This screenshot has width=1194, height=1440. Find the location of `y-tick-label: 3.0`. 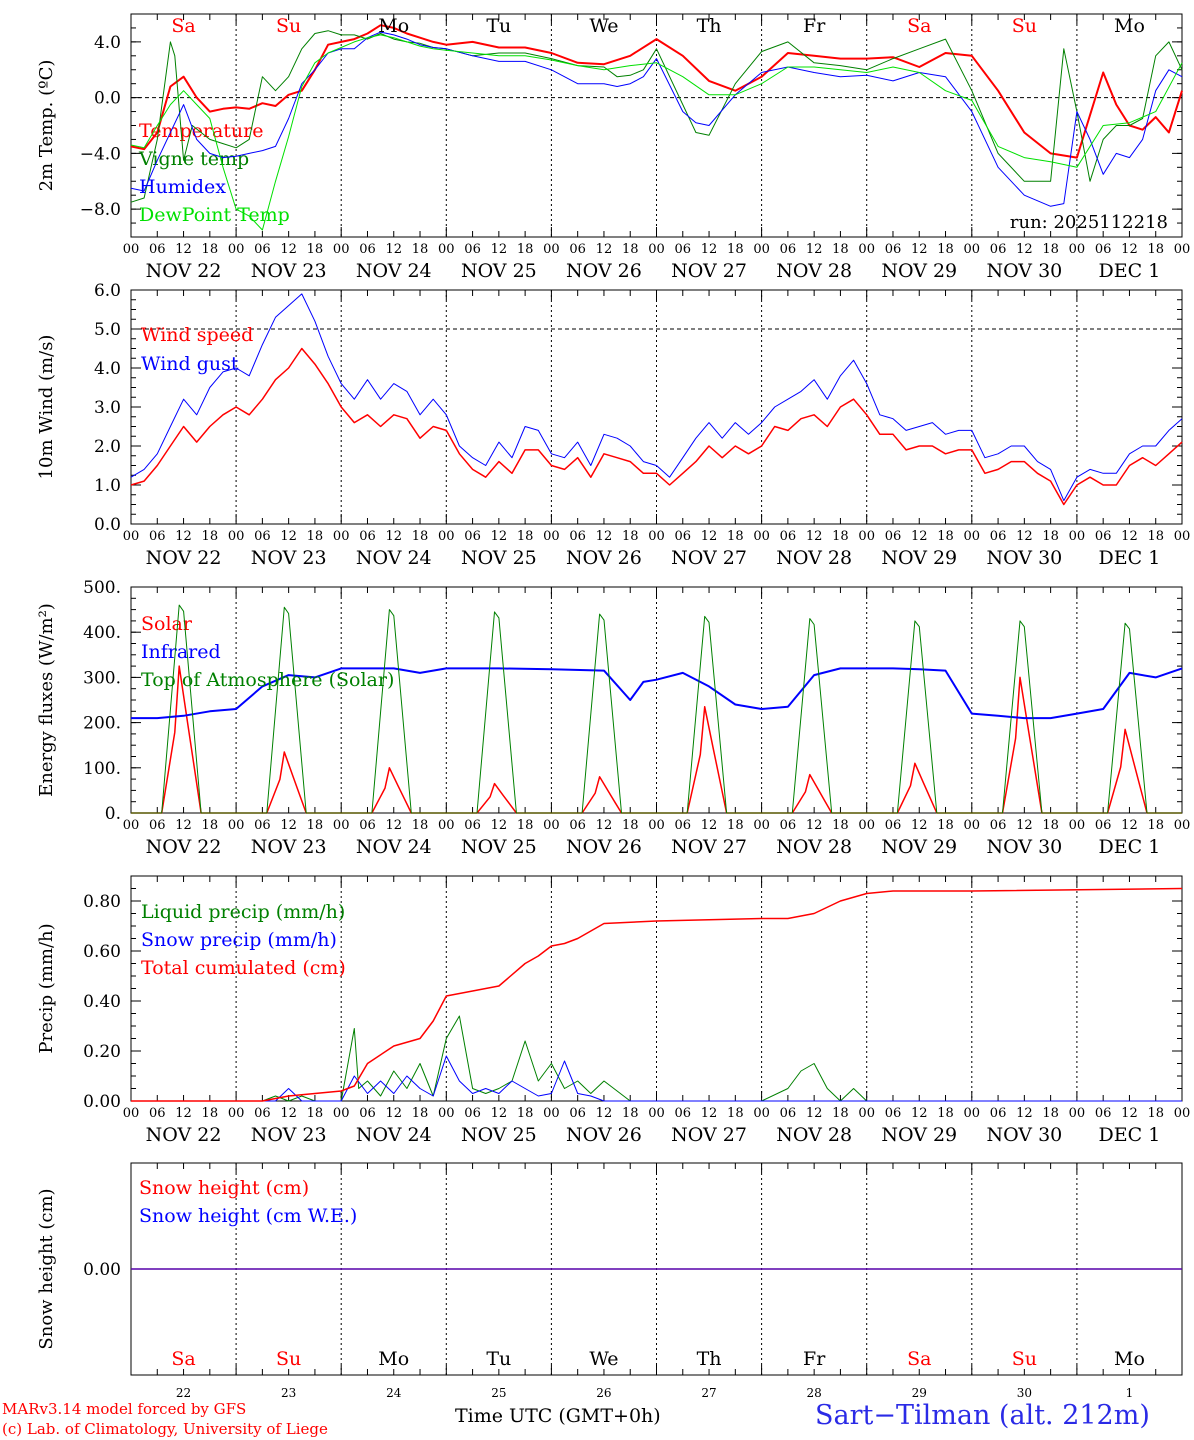

y-tick-label: 3.0 is located at coordinates (107, 408).